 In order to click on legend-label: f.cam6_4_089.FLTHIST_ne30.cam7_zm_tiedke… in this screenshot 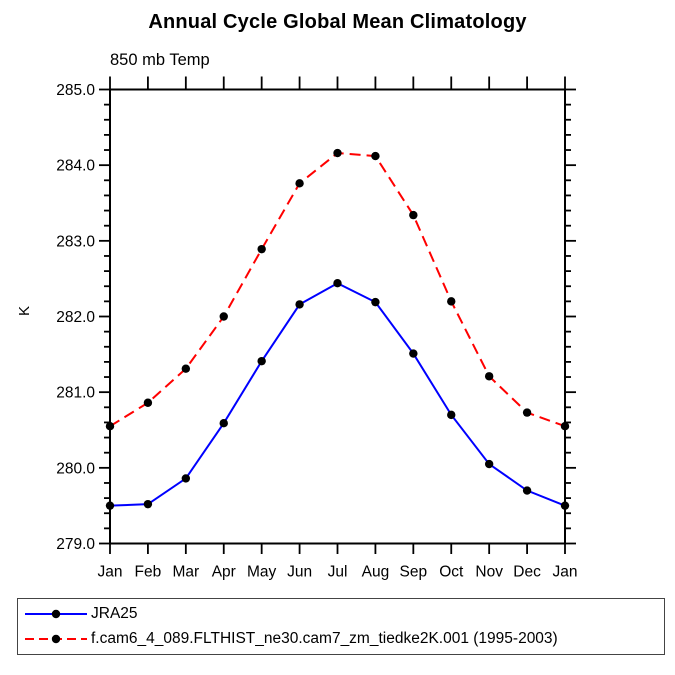, I will do `click(324, 638)`.